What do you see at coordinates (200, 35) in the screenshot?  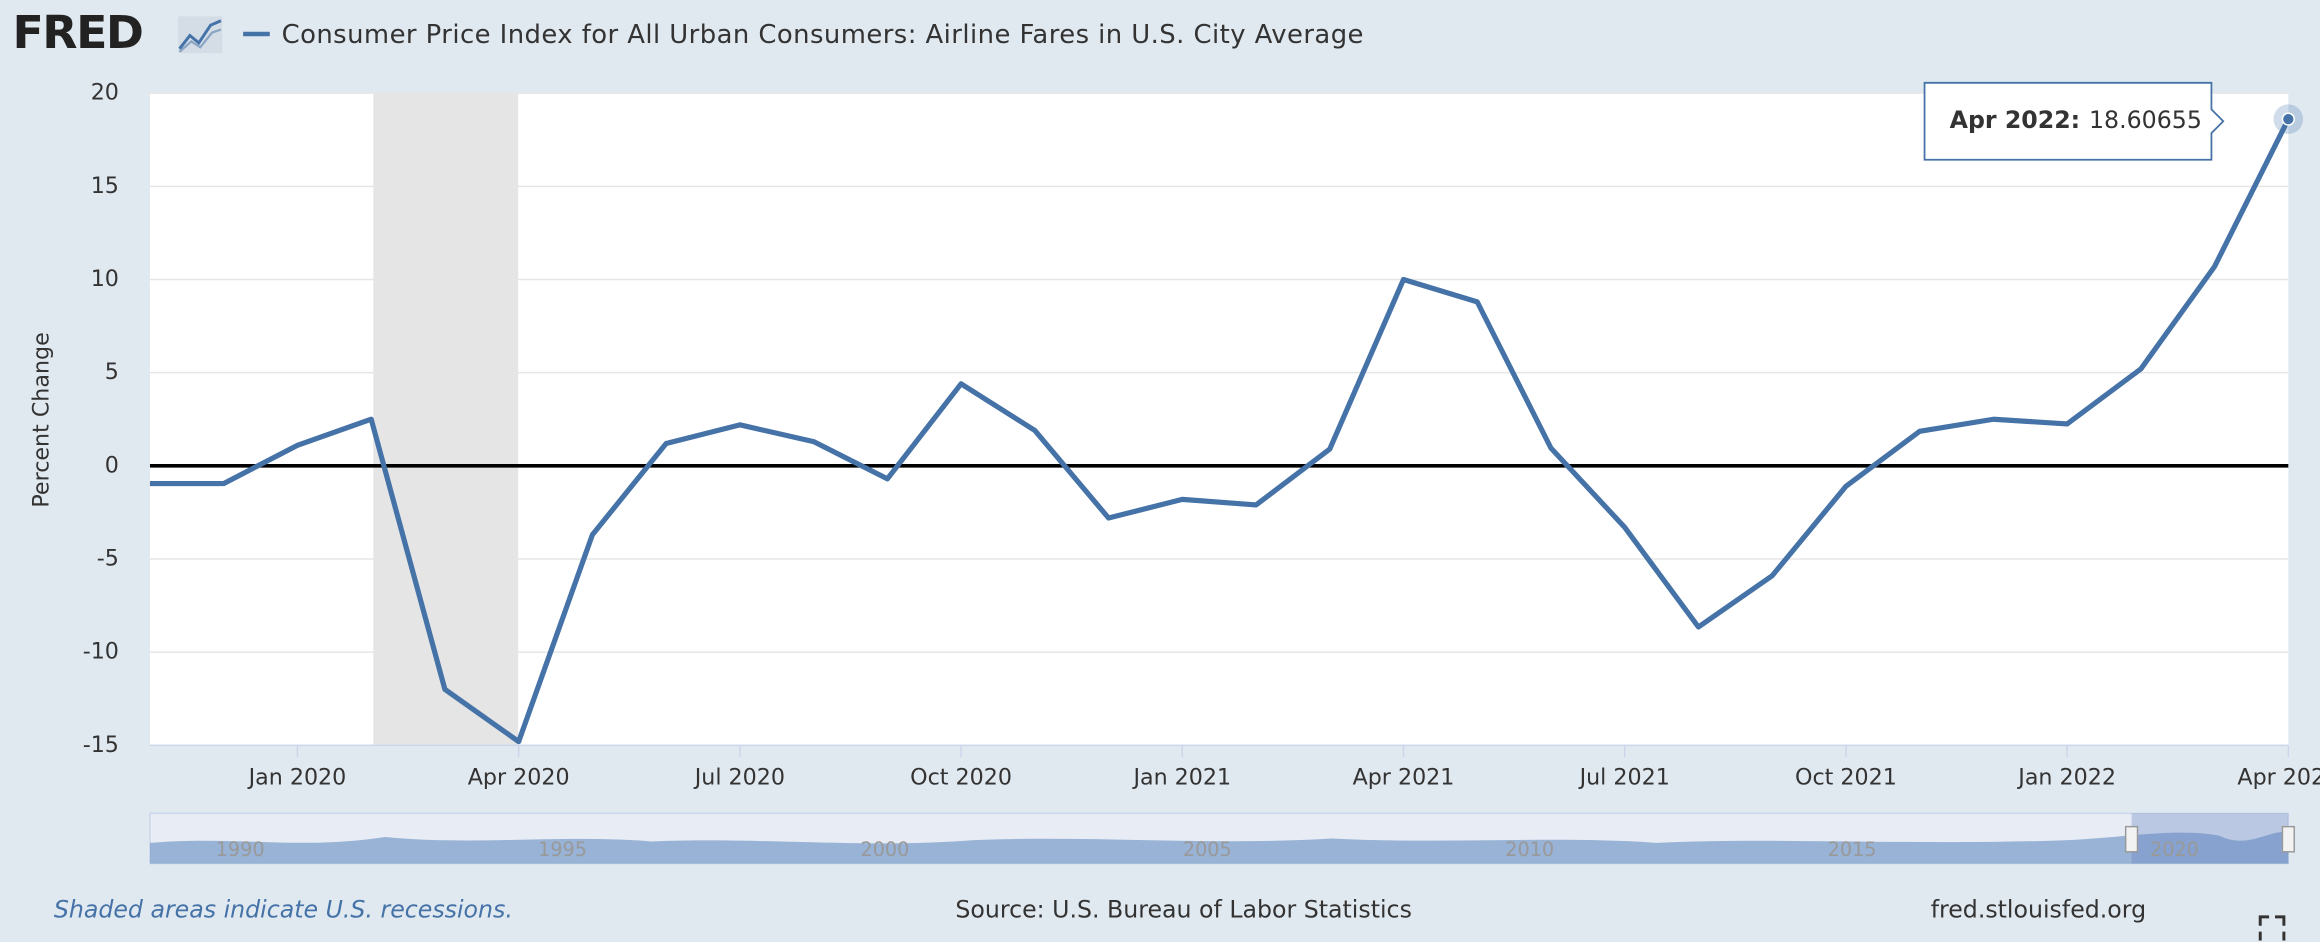 I see `logo-icon` at bounding box center [200, 35].